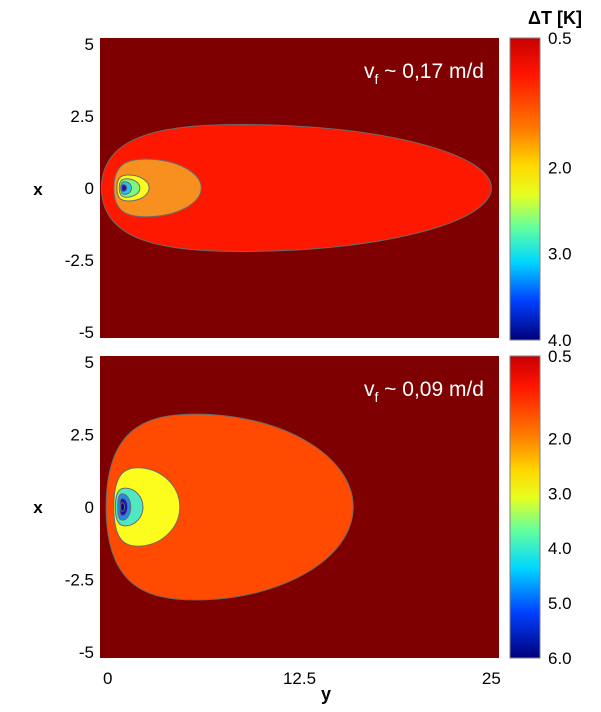 Image resolution: width=601 pixels, height=712 pixels. I want to click on y-axis-ticks-bottom: 5 2.5 0 -2.5 -5, so click(79, 507).